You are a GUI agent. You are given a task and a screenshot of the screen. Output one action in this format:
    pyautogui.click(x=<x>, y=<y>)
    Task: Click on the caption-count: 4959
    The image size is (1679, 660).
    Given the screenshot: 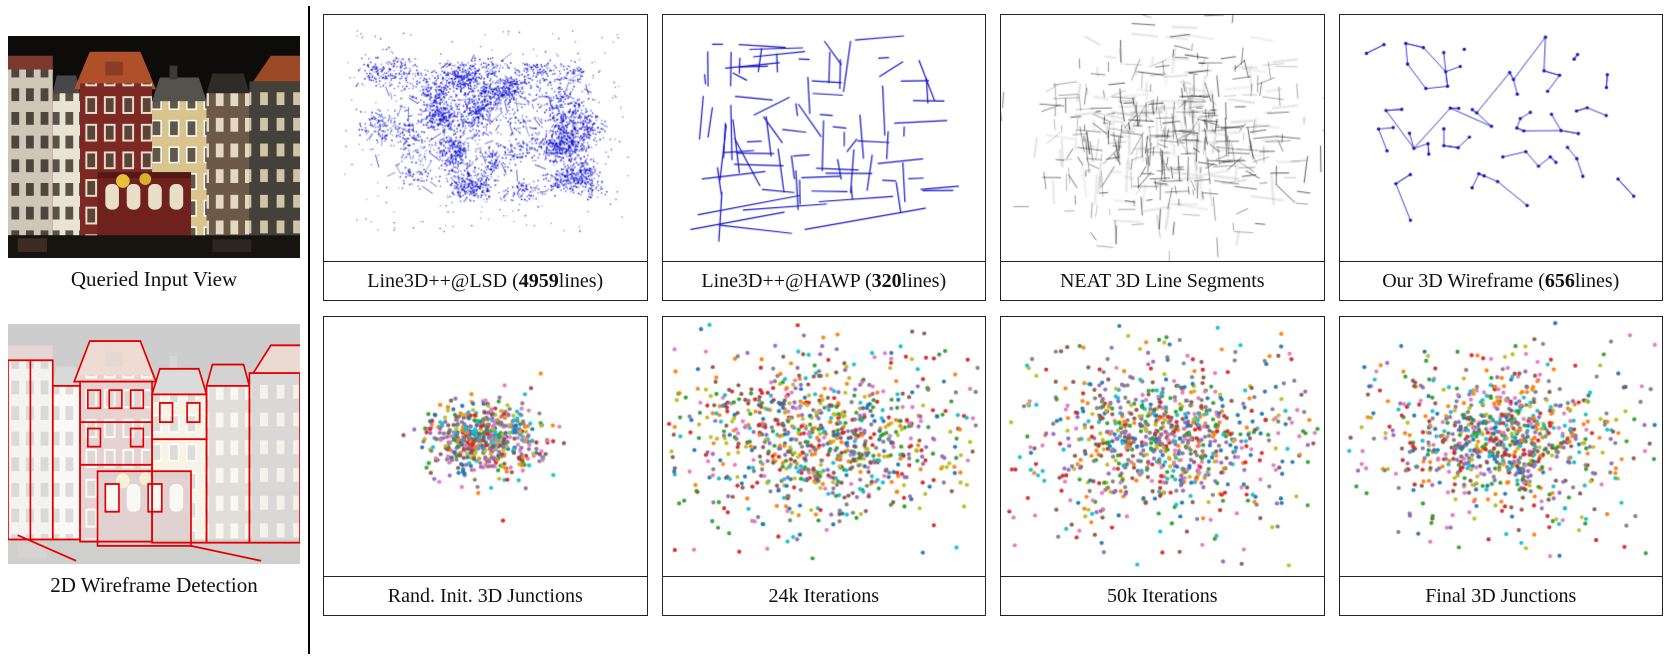 What is the action you would take?
    pyautogui.click(x=538, y=280)
    